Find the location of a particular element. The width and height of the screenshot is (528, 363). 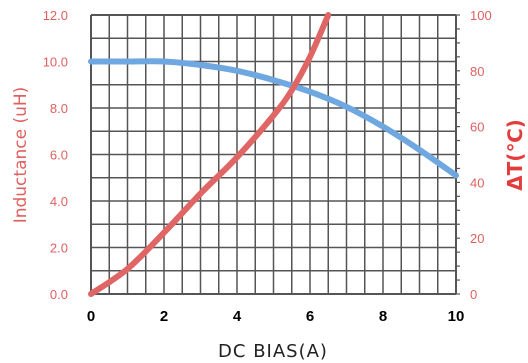

right-axis-title: ΔT(℃) is located at coordinates (515, 155).